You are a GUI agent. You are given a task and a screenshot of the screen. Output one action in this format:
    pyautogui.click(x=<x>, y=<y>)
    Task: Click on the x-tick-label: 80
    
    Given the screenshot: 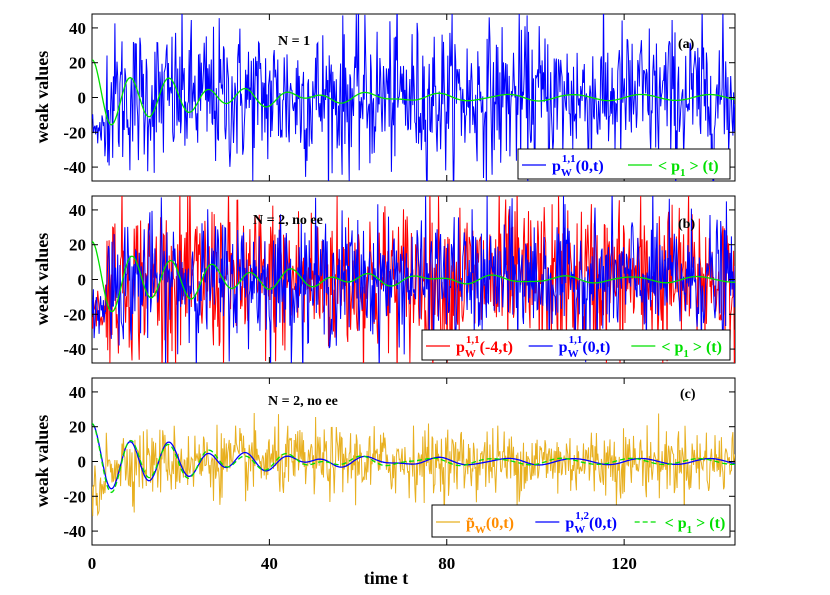 What is the action you would take?
    pyautogui.click(x=446, y=563)
    